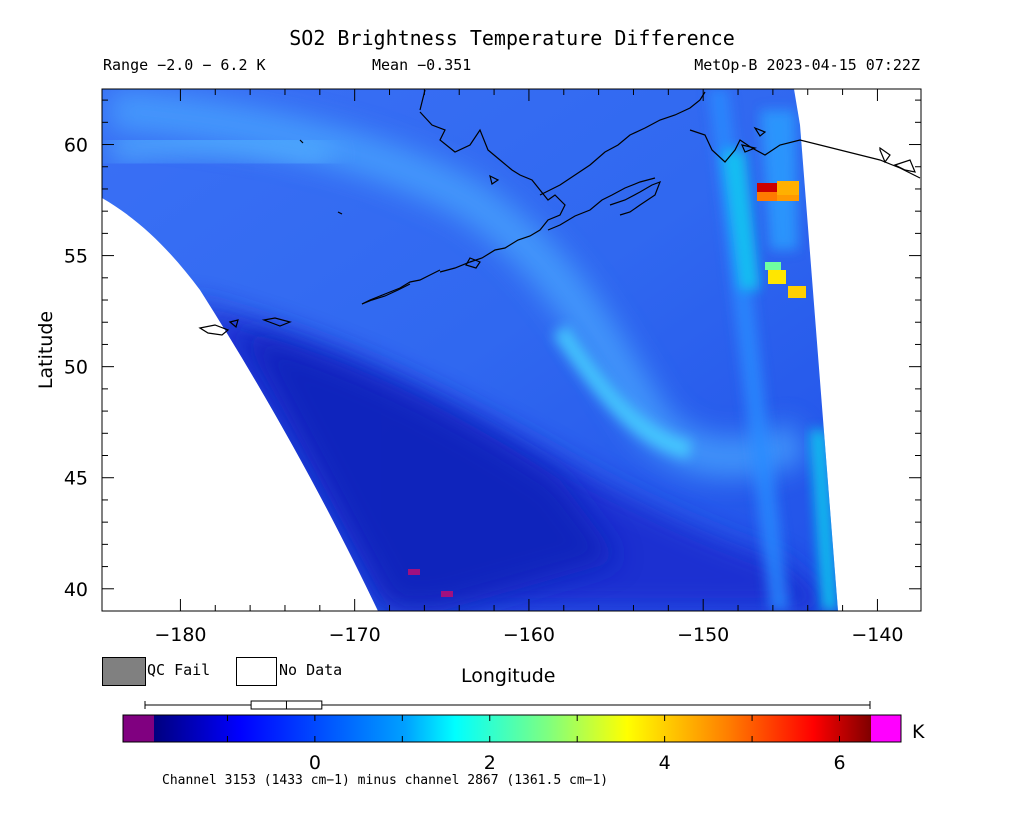 This screenshot has width=1024, height=813. I want to click on range-text: Range −2.0 − 6.2 K, so click(184, 65).